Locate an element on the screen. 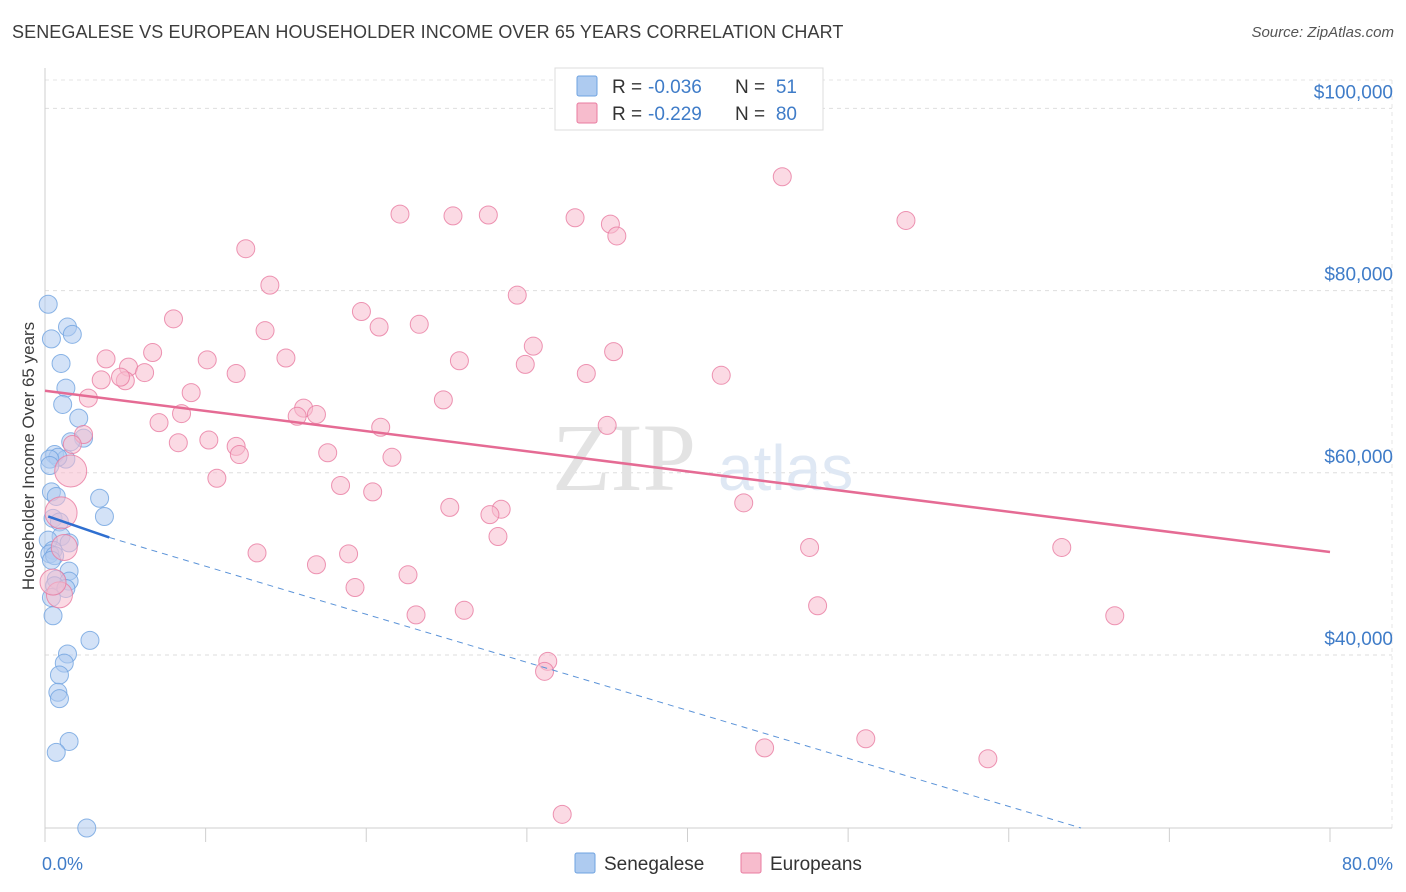  bottom-legend-swatch-senegalese is located at coordinates (585, 863).